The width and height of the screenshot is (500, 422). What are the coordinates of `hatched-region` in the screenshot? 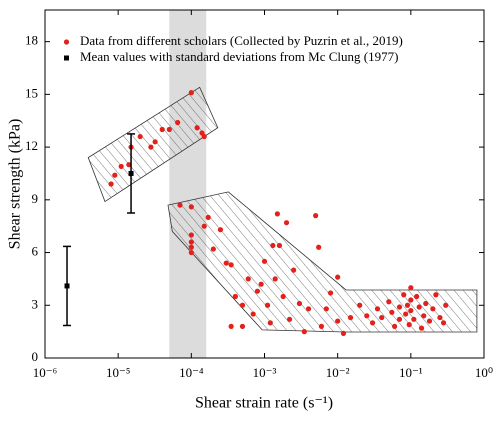 It's located at (153, 144).